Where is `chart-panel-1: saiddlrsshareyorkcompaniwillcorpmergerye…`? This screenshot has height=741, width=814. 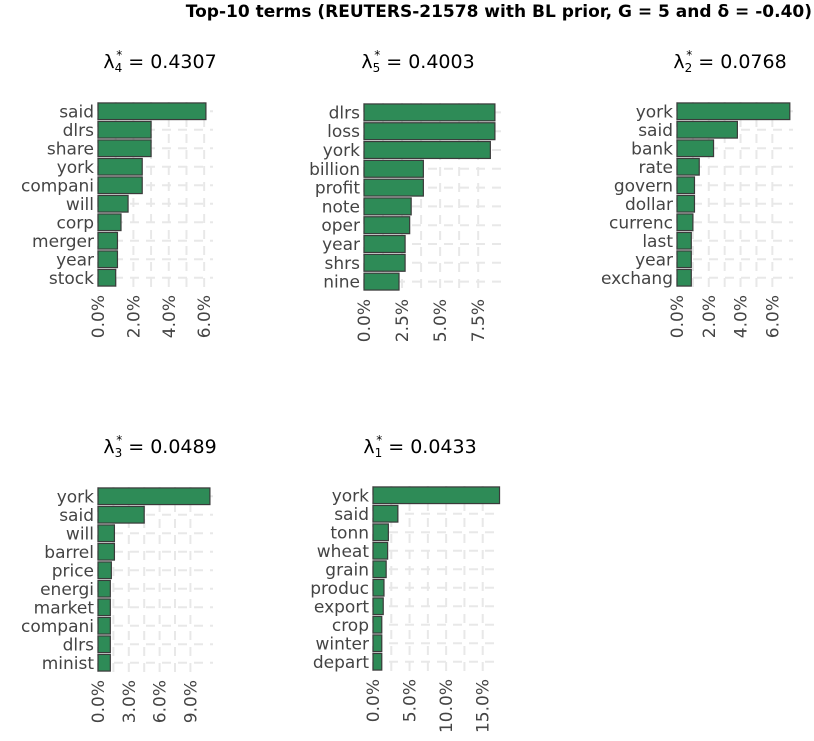
chart-panel-1: saiddlrsshareyorkcompaniwillcorpmergerye… is located at coordinates (118, 220).